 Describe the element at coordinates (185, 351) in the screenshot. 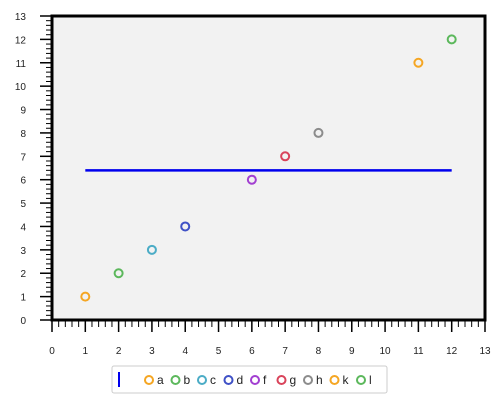

I see `x-tick-label: 4` at that location.